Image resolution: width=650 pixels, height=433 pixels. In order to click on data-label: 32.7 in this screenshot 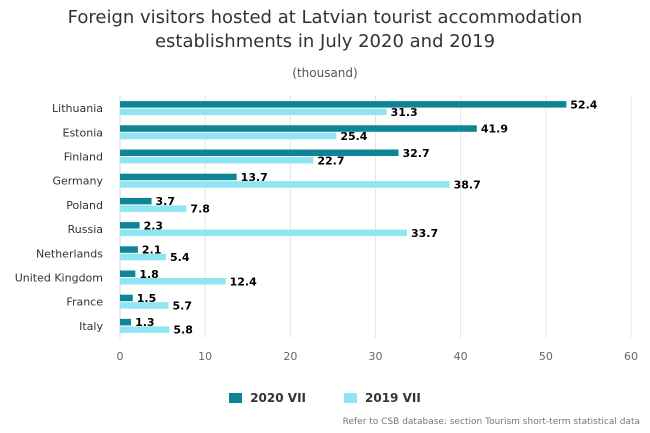, I will do `click(415, 153)`.